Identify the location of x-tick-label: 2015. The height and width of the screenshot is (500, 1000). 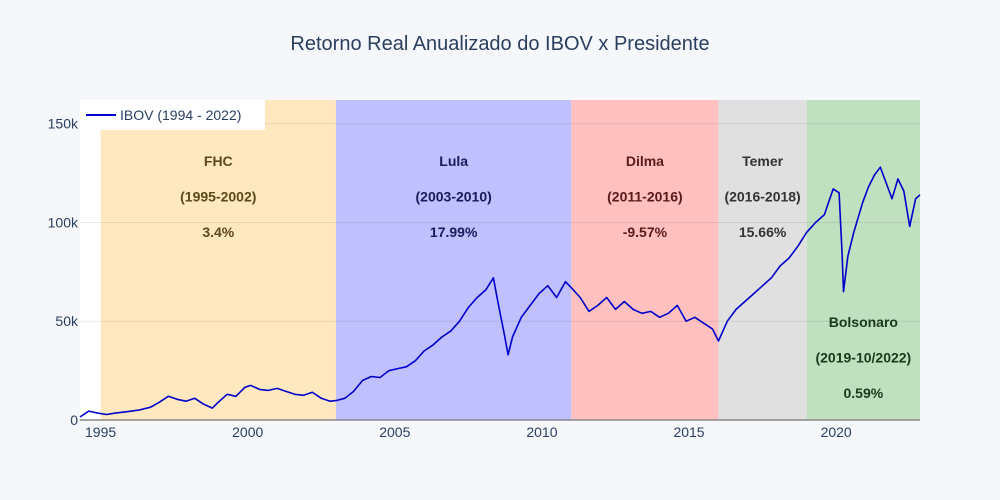
(688, 432).